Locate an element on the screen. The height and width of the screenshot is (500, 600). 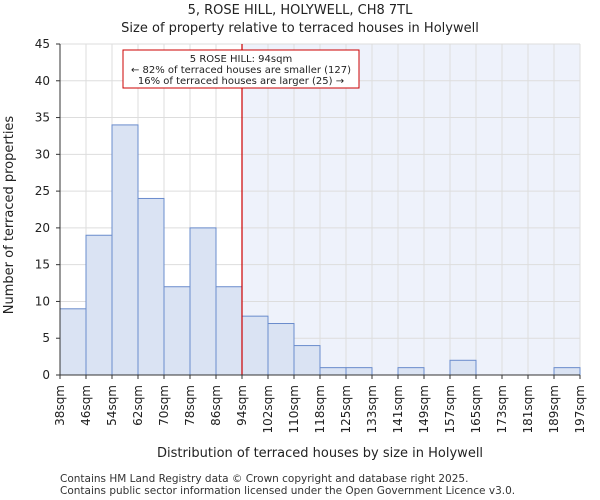
y-tick-label: 45 is located at coordinates (42, 44).